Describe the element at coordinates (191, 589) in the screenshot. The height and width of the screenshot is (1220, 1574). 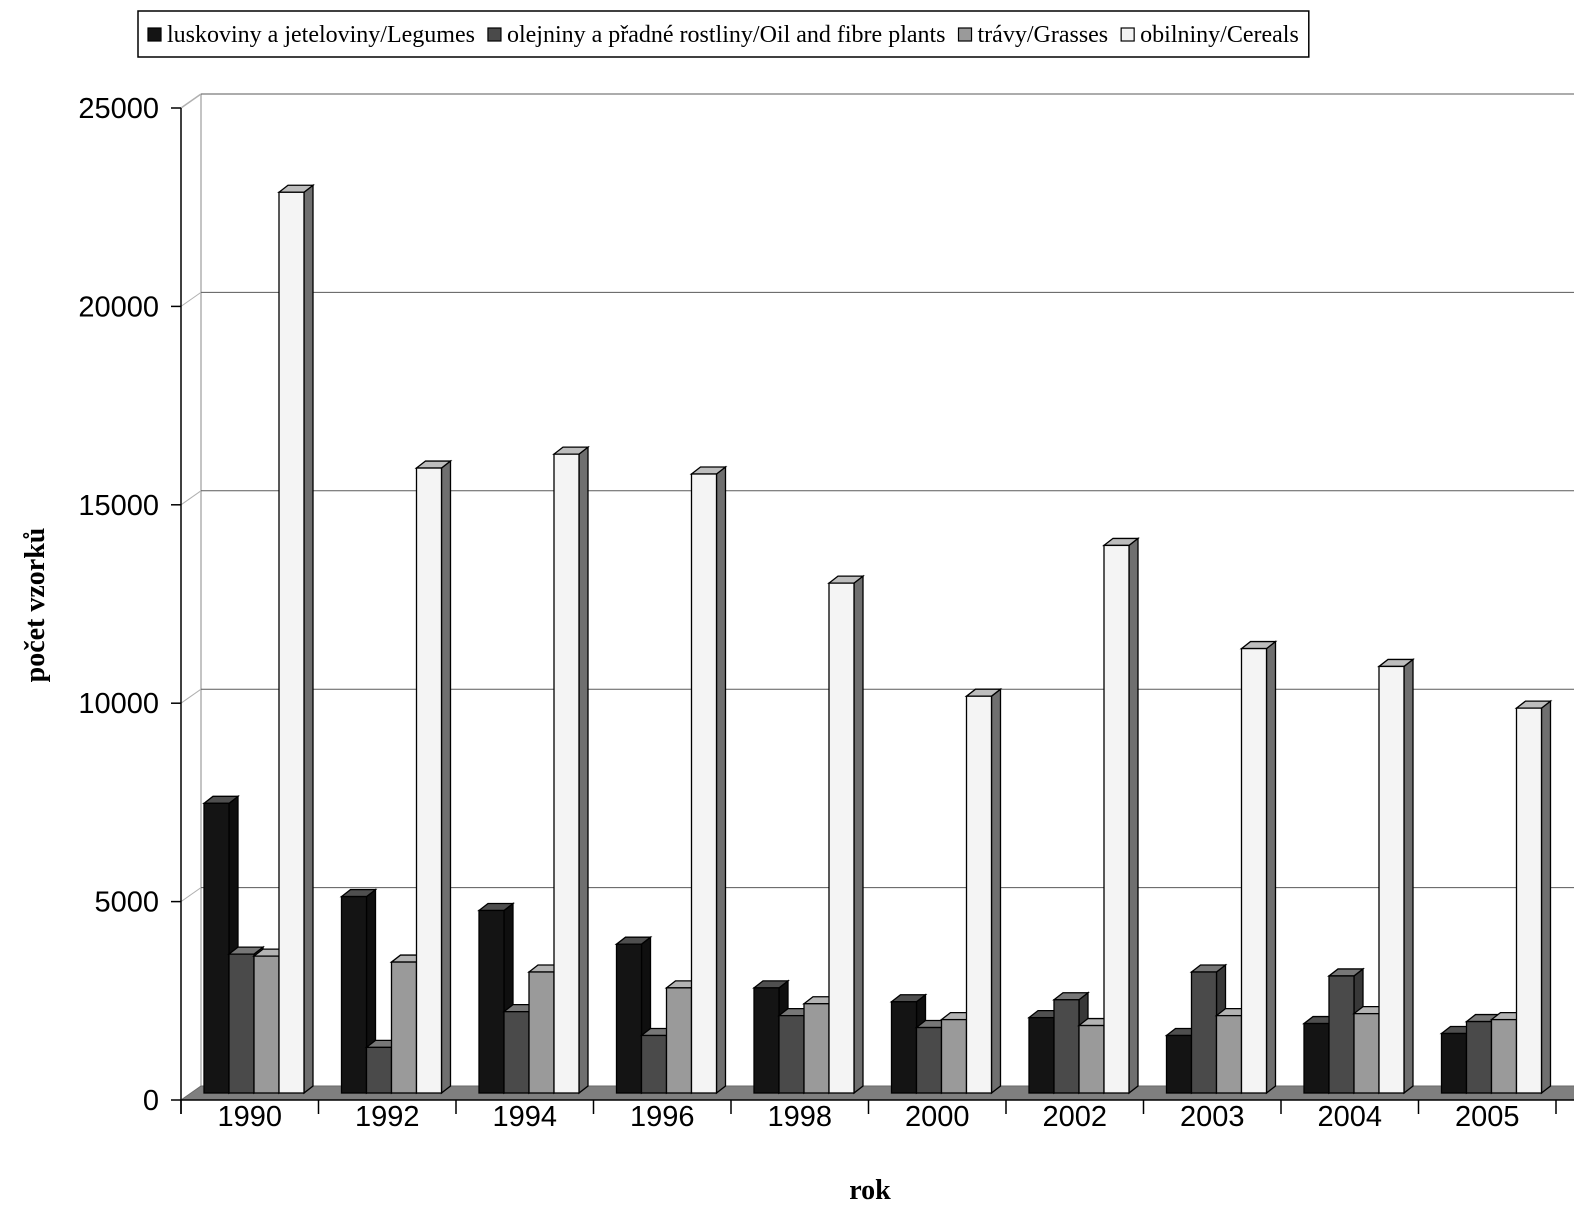
I see `plot-walls` at that location.